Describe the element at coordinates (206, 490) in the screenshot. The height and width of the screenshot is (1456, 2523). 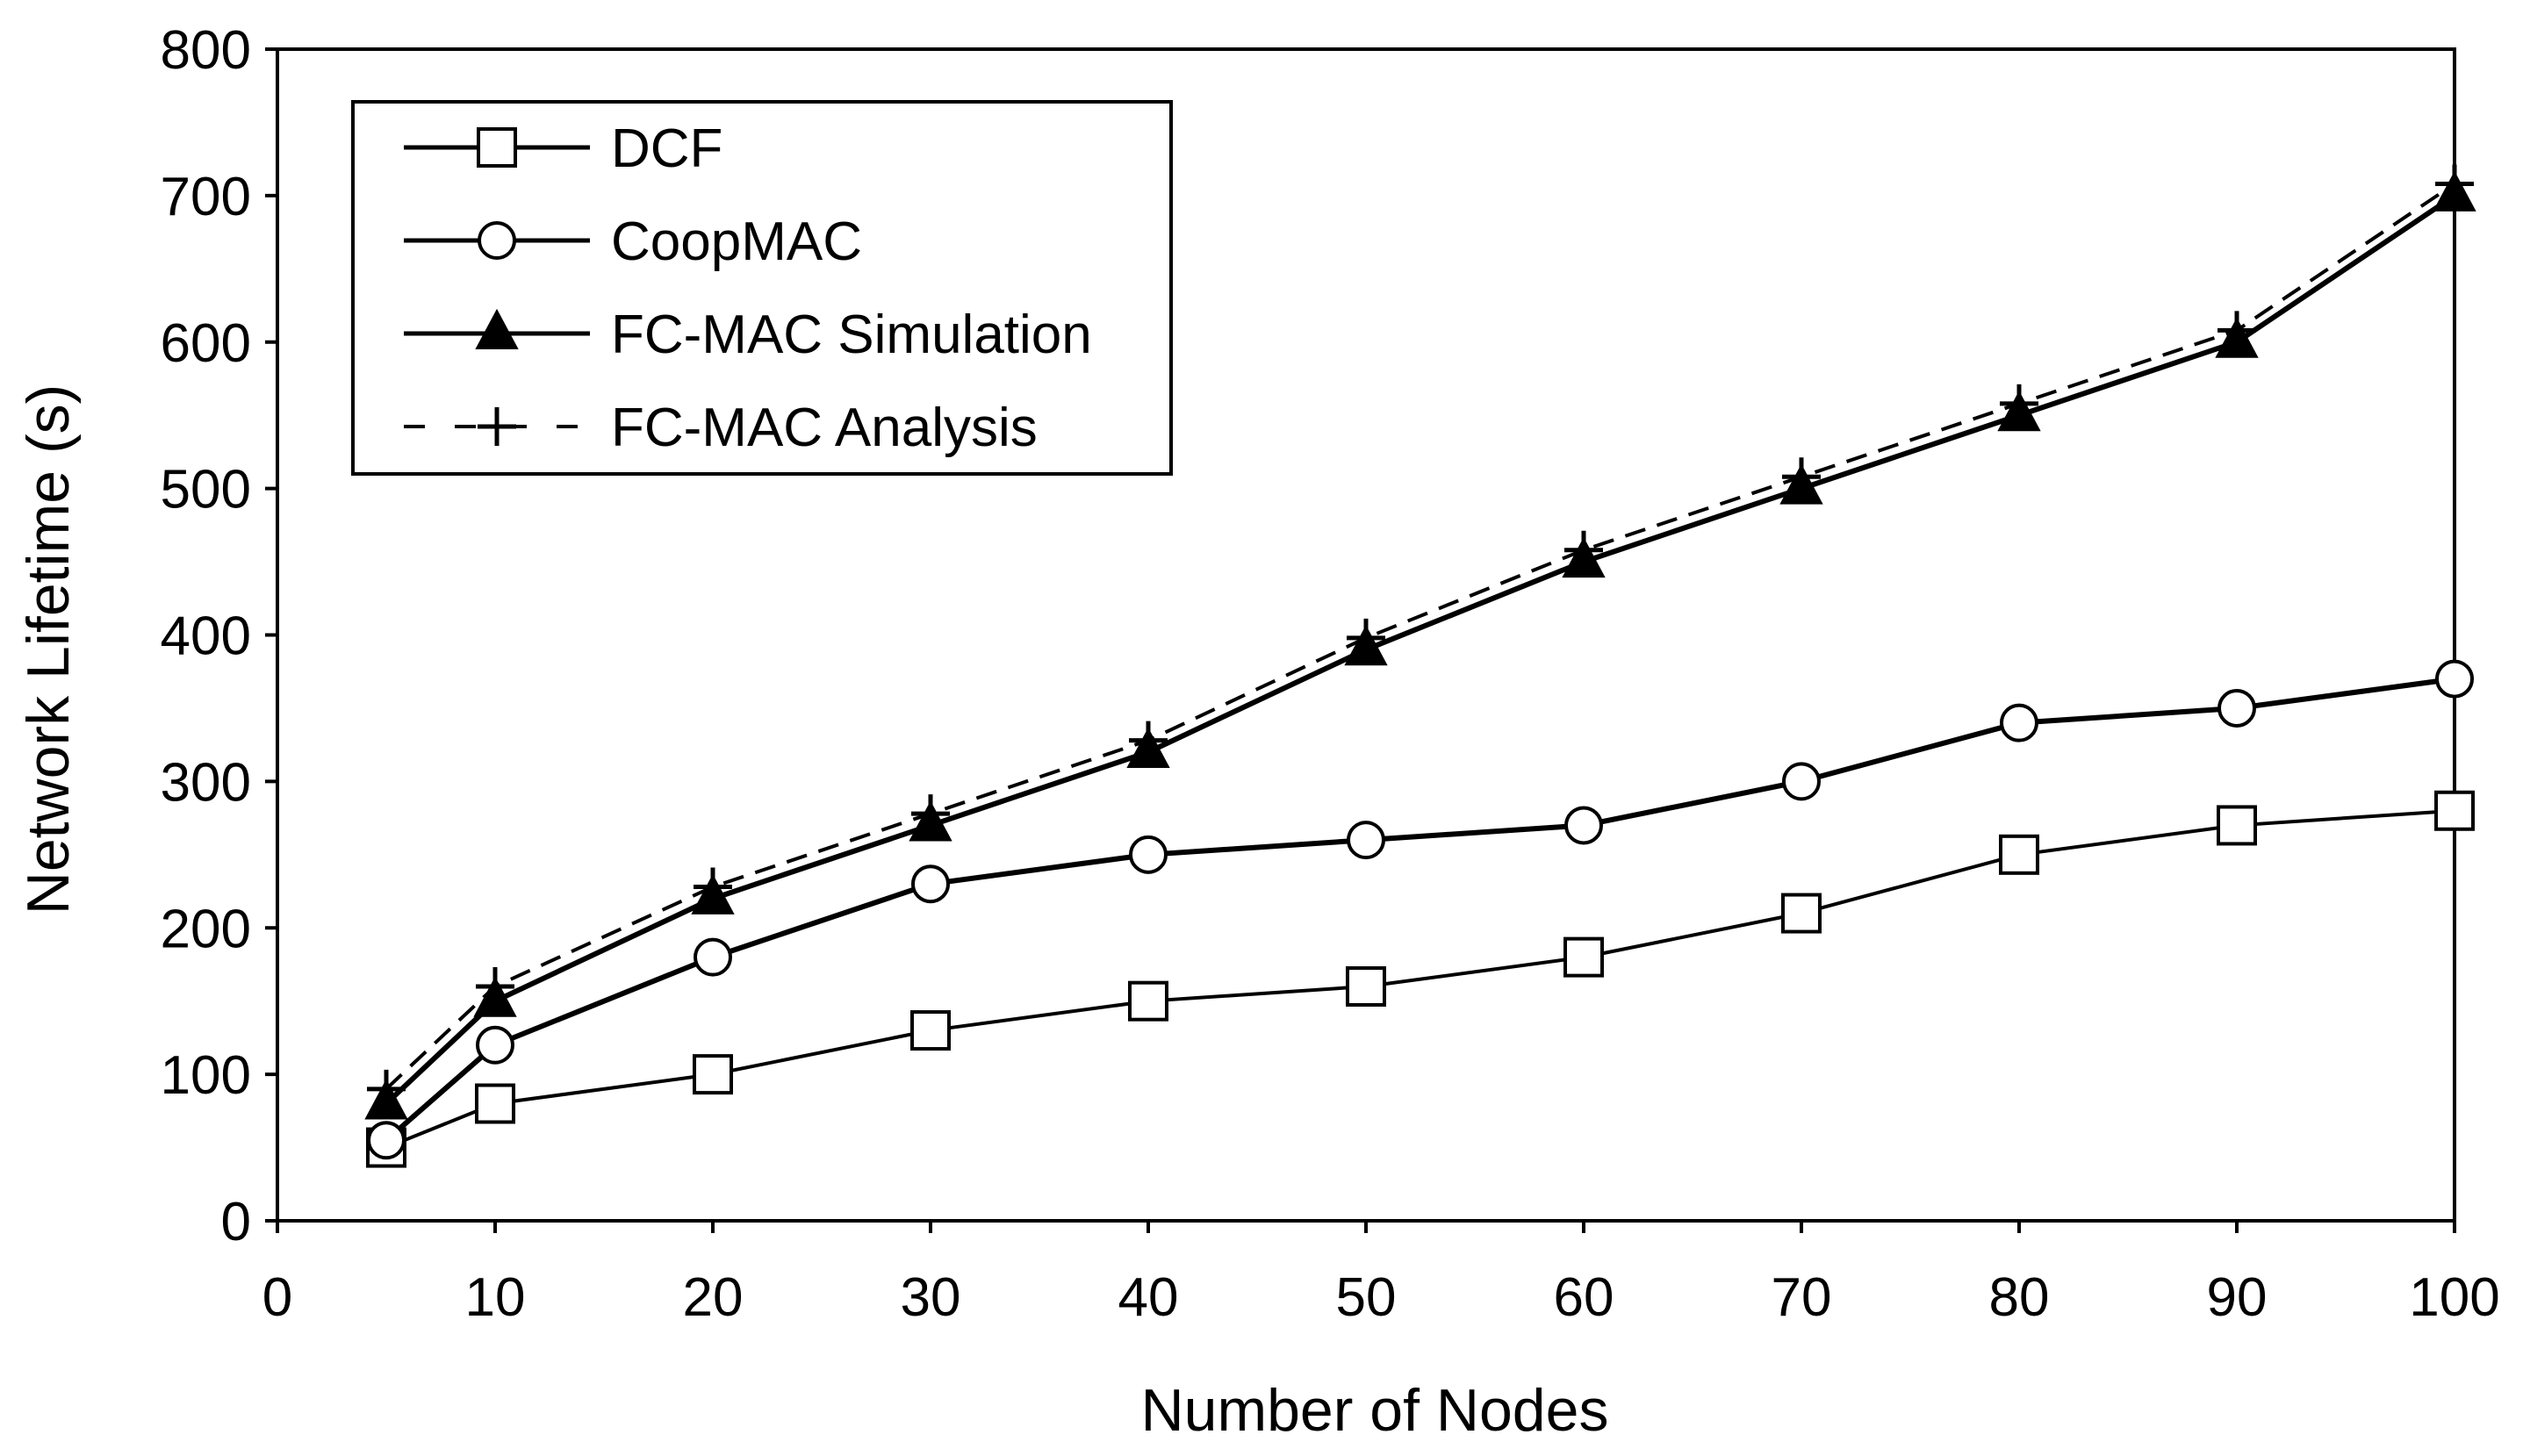
I see `y-tick-label: 500` at that location.